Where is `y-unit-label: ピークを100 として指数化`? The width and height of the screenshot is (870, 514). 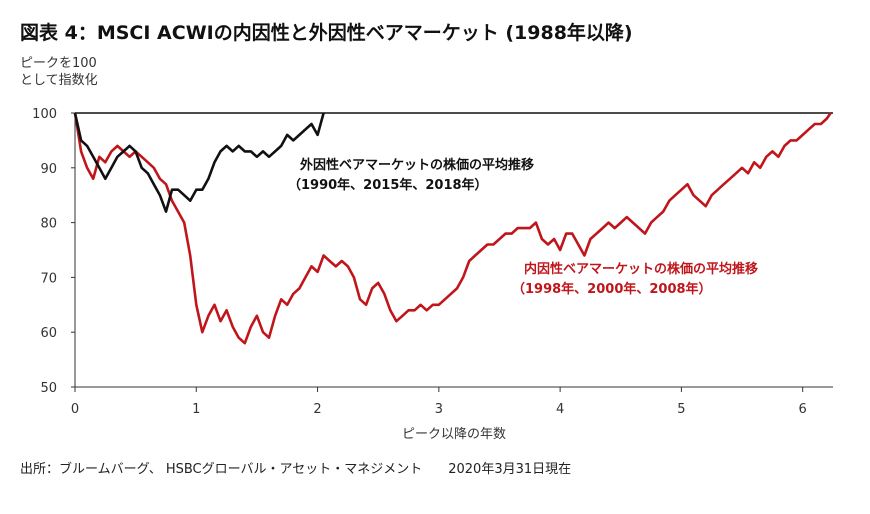 y-unit-label: ピークを100 として指数化 is located at coordinates (59, 72).